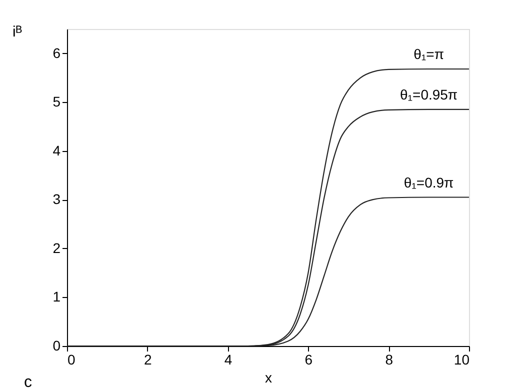 The width and height of the screenshot is (518, 390). What do you see at coordinates (148, 360) in the screenshot?
I see `x-tick-label: 2` at bounding box center [148, 360].